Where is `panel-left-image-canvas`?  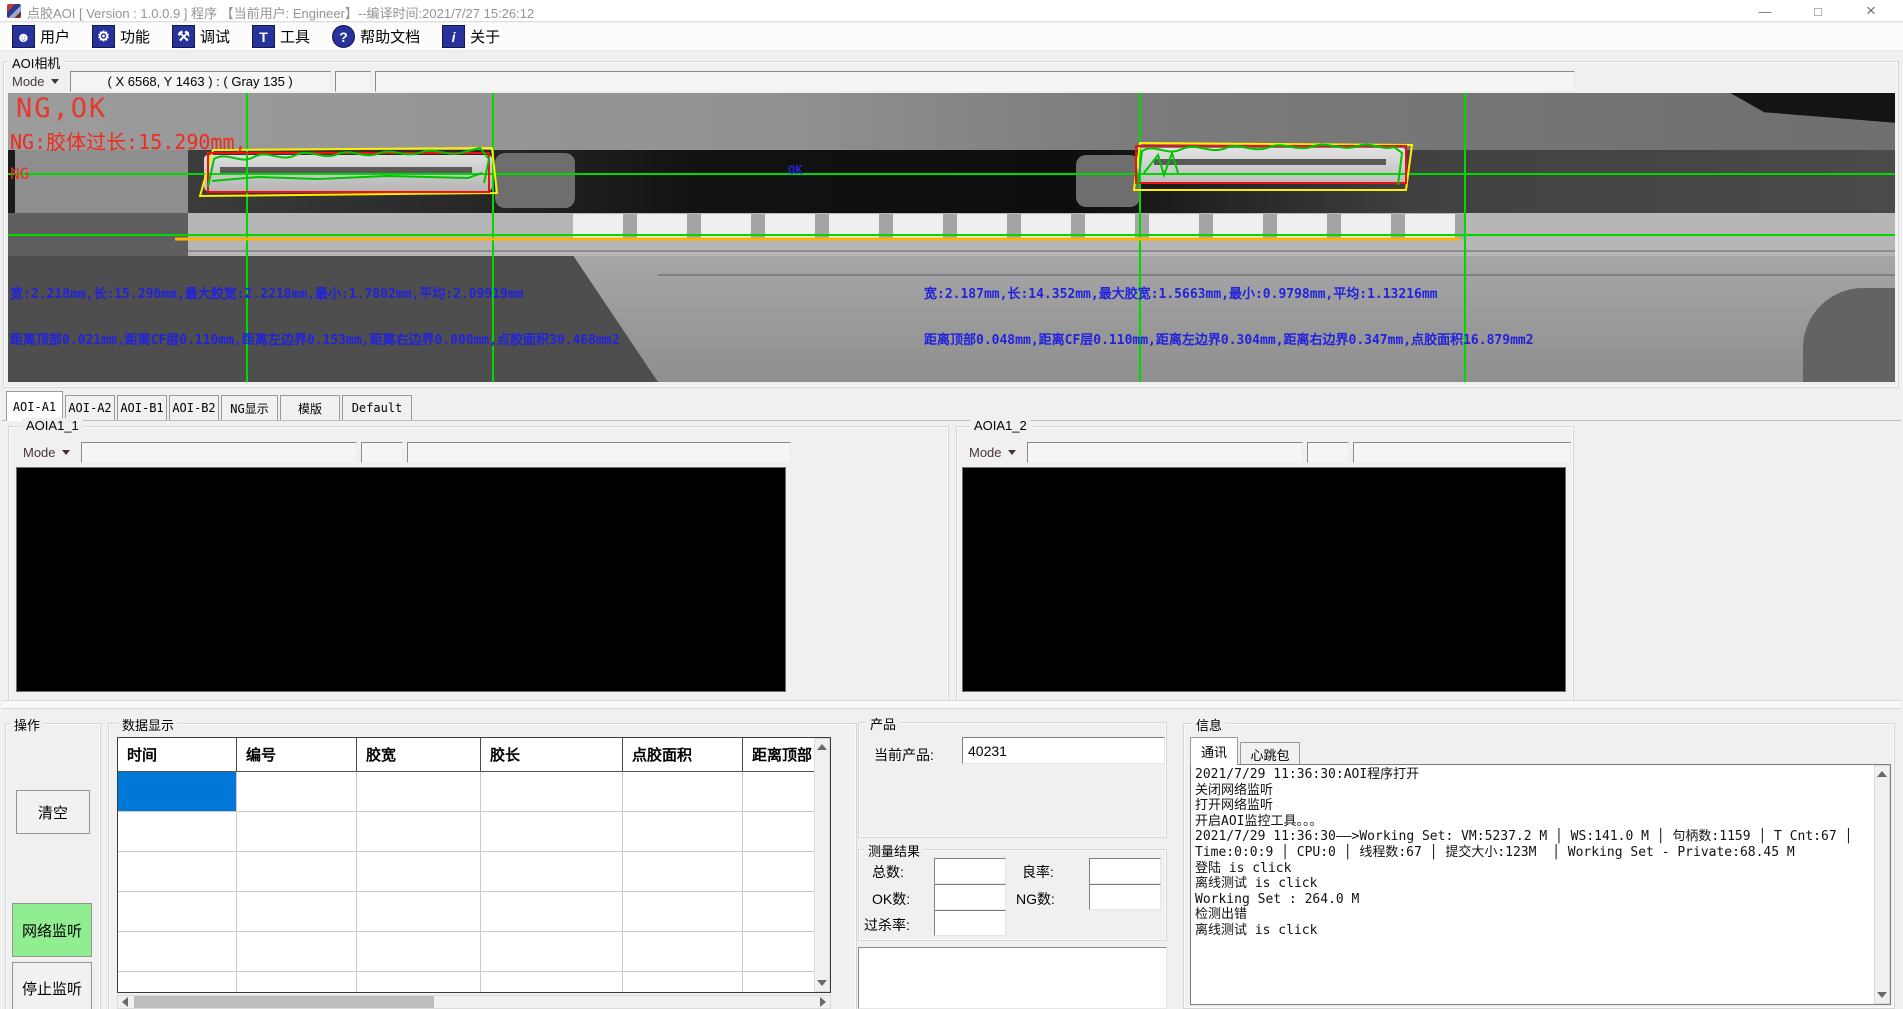 panel-left-image-canvas is located at coordinates (401, 579).